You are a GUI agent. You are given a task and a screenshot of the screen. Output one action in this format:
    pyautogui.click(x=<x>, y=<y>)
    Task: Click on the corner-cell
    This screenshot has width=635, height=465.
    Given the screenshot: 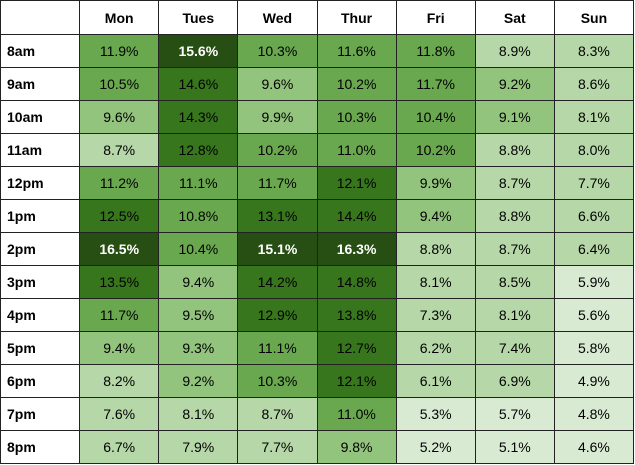 What is the action you would take?
    pyautogui.click(x=40, y=17)
    